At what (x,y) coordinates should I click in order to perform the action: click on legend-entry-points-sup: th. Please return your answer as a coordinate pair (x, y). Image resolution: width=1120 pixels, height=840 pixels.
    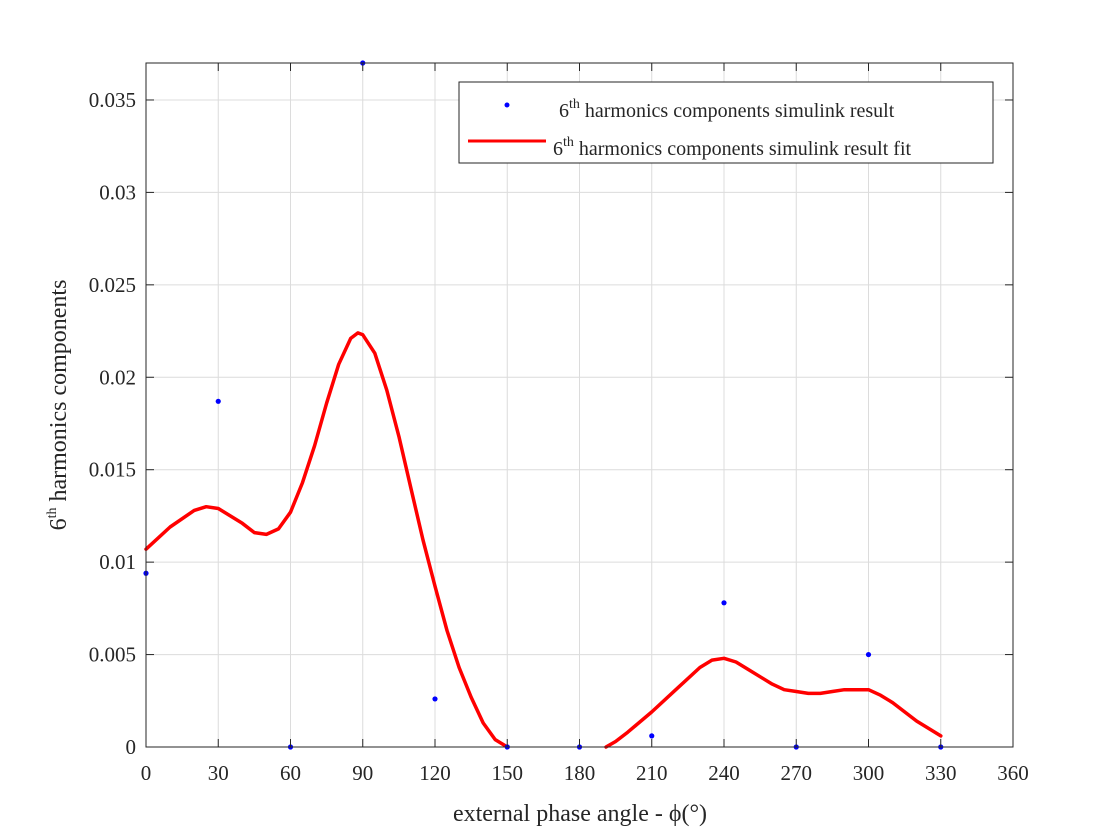
    Looking at the image, I should click on (574, 104).